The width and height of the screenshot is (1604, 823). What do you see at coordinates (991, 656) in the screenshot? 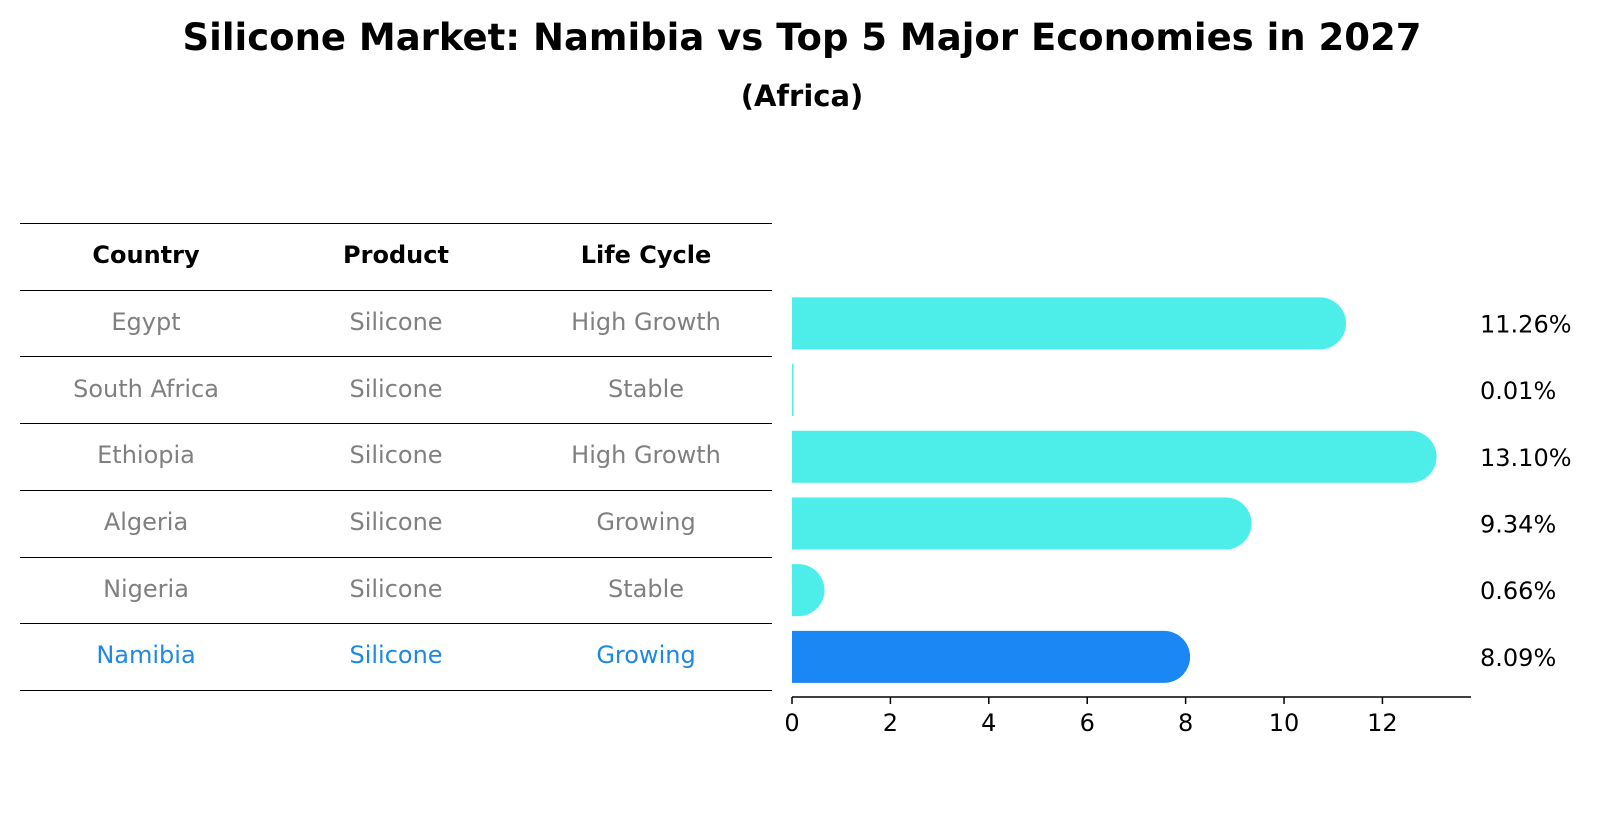
I see `bar-namibia` at bounding box center [991, 656].